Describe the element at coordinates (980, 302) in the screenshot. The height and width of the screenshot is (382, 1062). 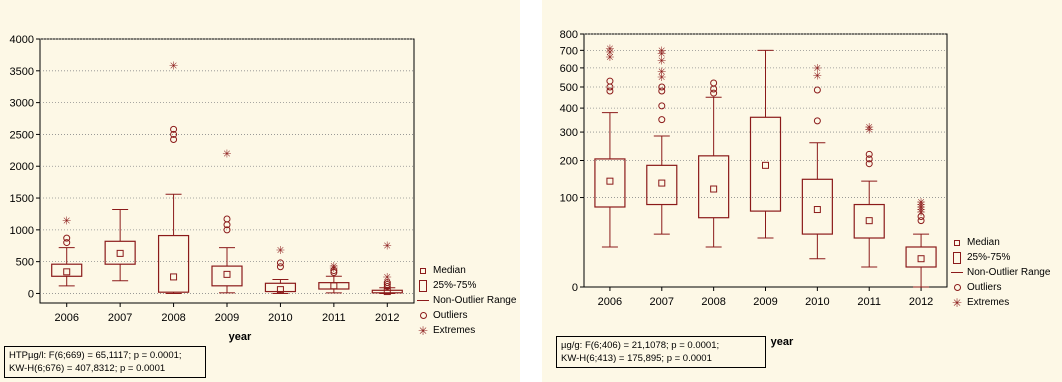
I see `legend-item-extremes: ✳ Extremes` at that location.